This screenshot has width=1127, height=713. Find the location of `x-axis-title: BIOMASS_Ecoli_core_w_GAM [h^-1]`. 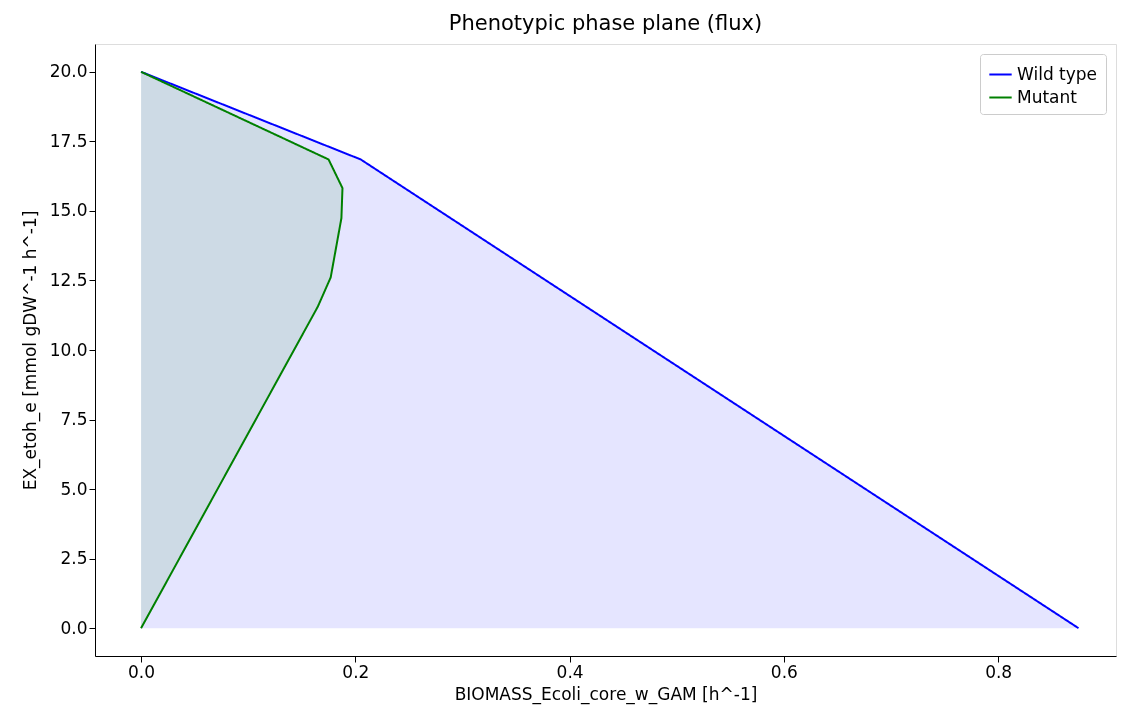

x-axis-title: BIOMASS_Ecoli_core_w_GAM [h^-1] is located at coordinates (606, 694).